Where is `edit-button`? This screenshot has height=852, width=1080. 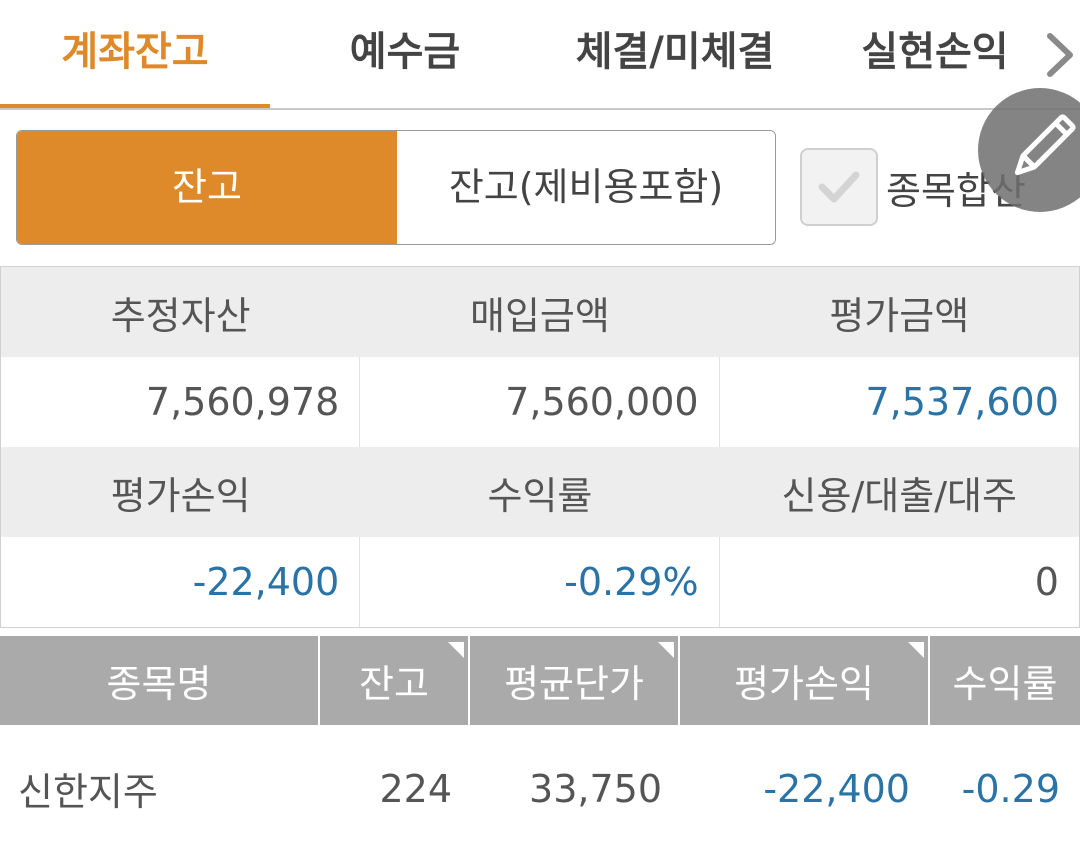 edit-button is located at coordinates (1029, 150).